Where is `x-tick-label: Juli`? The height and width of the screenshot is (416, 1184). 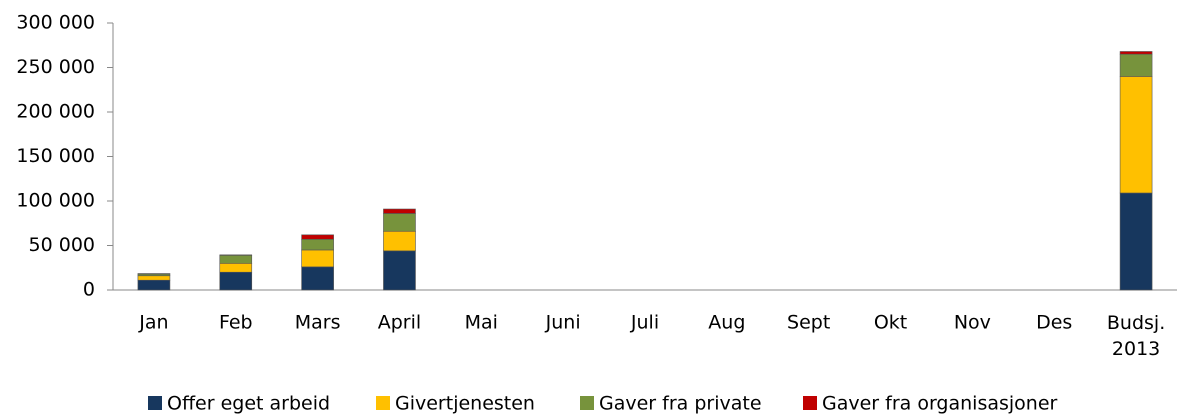 x-tick-label: Juli is located at coordinates (644, 323).